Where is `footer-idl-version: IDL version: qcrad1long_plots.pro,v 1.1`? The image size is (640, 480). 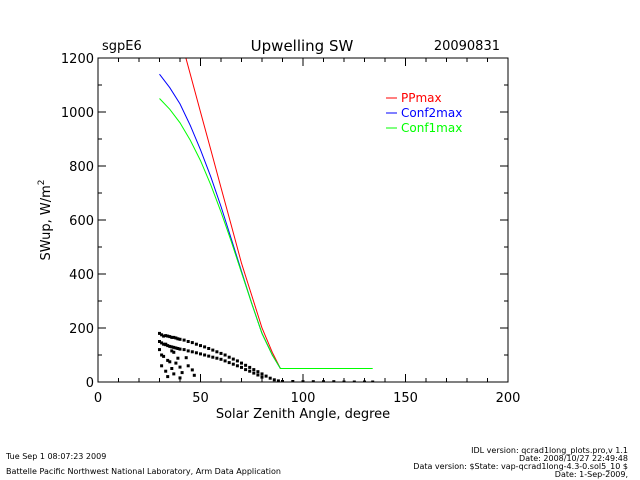 footer-idl-version: IDL version: qcrad1long_plots.pro,v 1.1 is located at coordinates (549, 450).